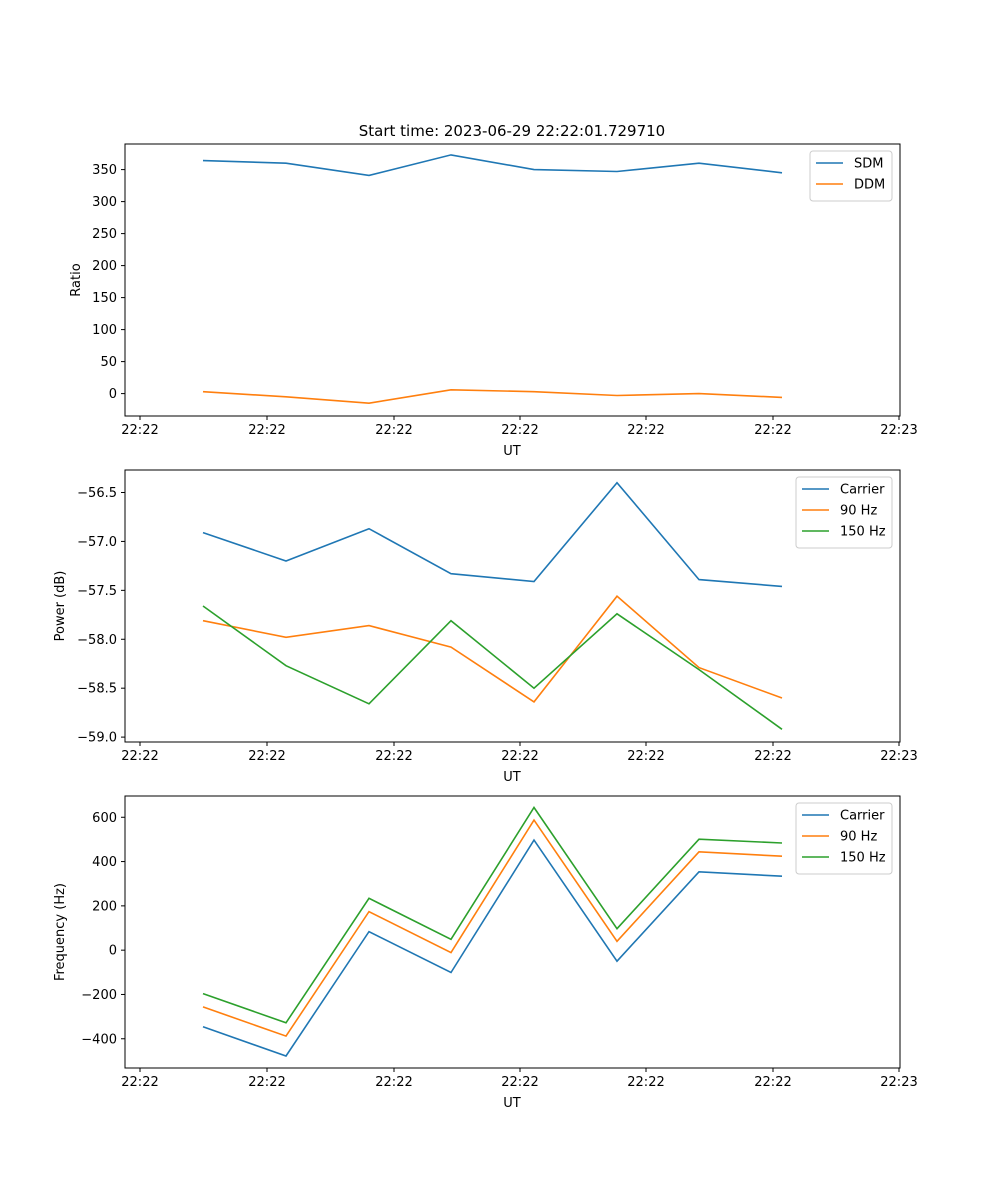 This screenshot has width=1000, height=1200. I want to click on y-tick-label: 150, so click(104, 298).